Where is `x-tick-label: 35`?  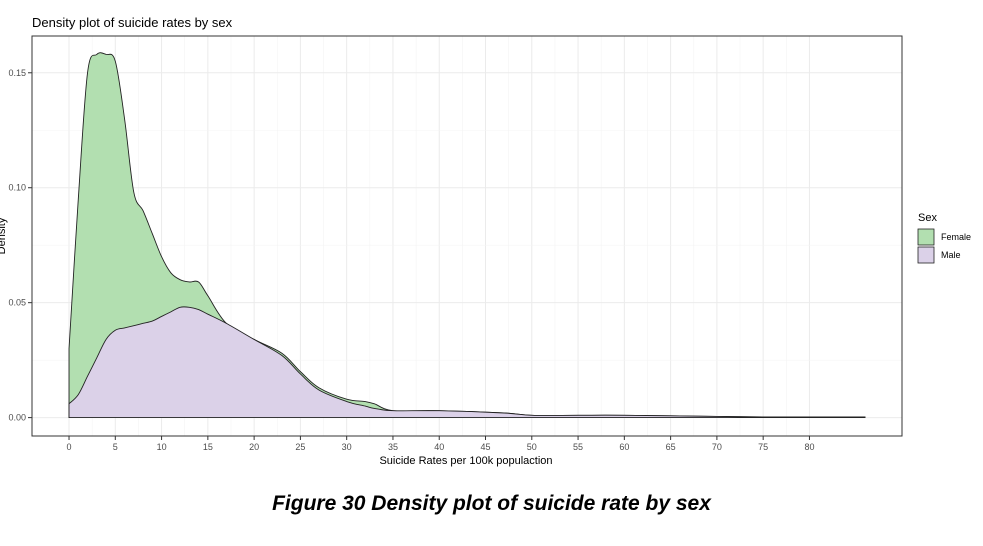 x-tick-label: 35 is located at coordinates (393, 447).